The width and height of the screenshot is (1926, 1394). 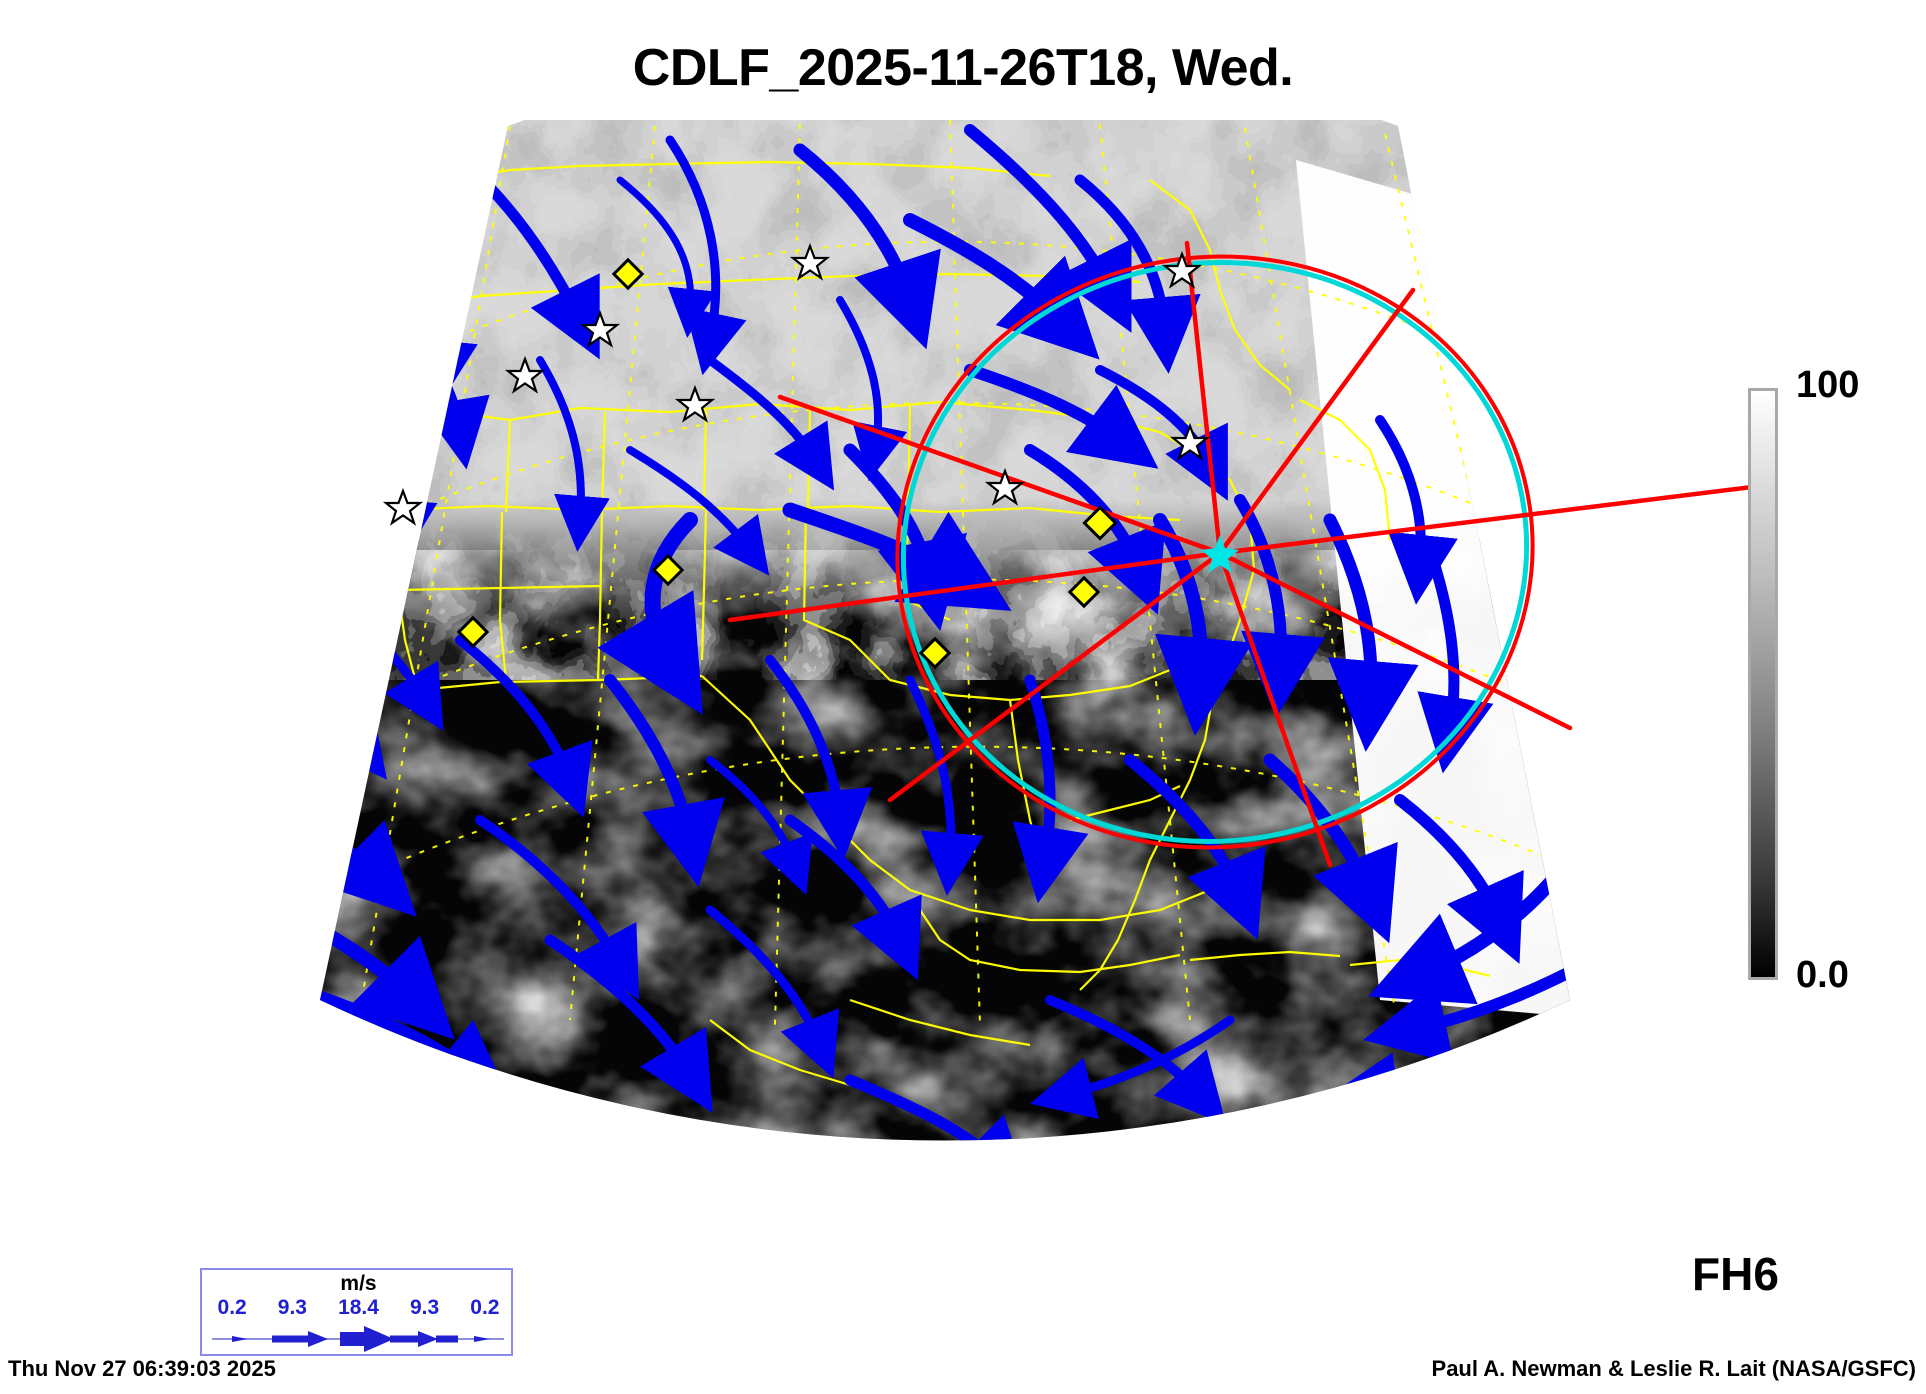 What do you see at coordinates (142, 1368) in the screenshot?
I see `generation-timestamp: Thu Nov 27 06:39:03 2025` at bounding box center [142, 1368].